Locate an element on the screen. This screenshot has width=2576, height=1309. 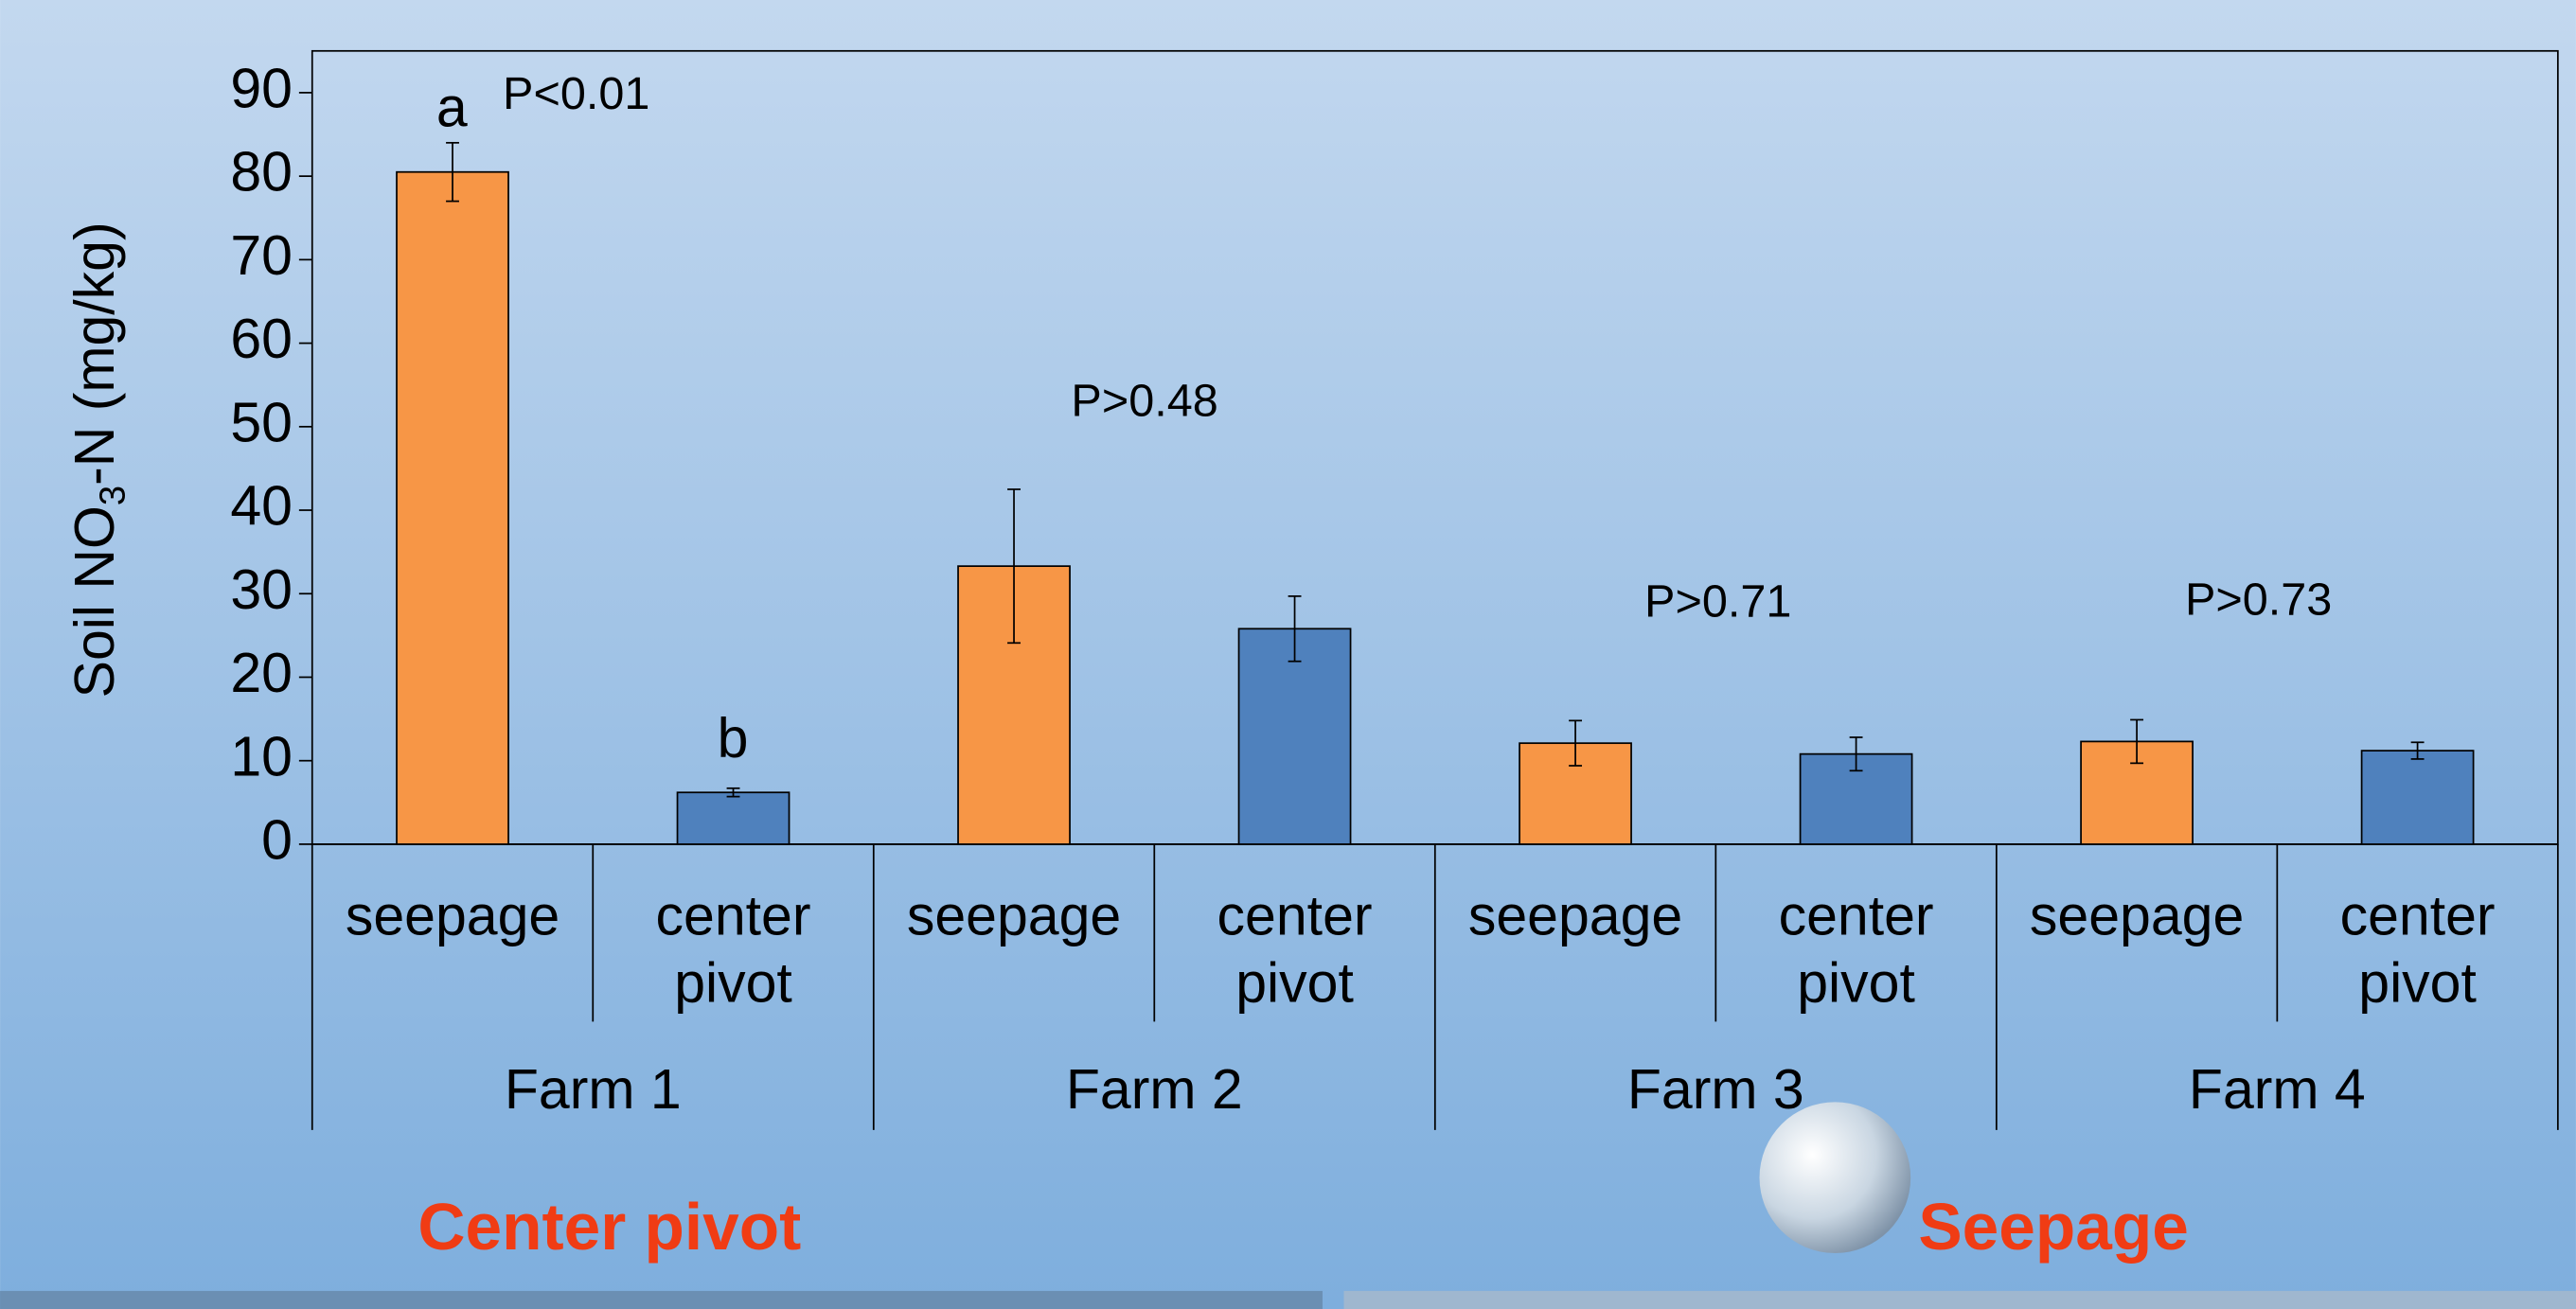
y-label-subscript: 3 is located at coordinates (113, 495).